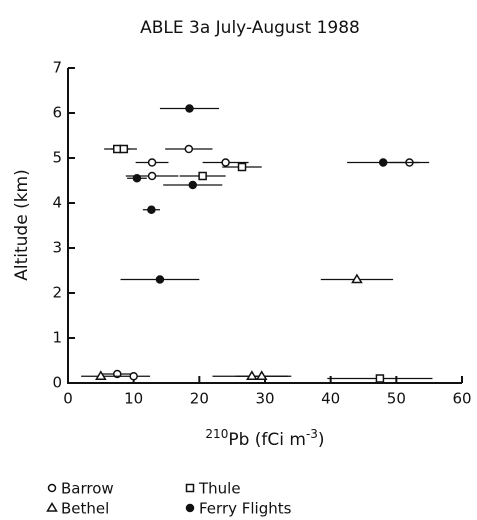 This screenshot has height=520, width=477. Describe the element at coordinates (57, 383) in the screenshot. I see `y-tick-label: 0` at that location.